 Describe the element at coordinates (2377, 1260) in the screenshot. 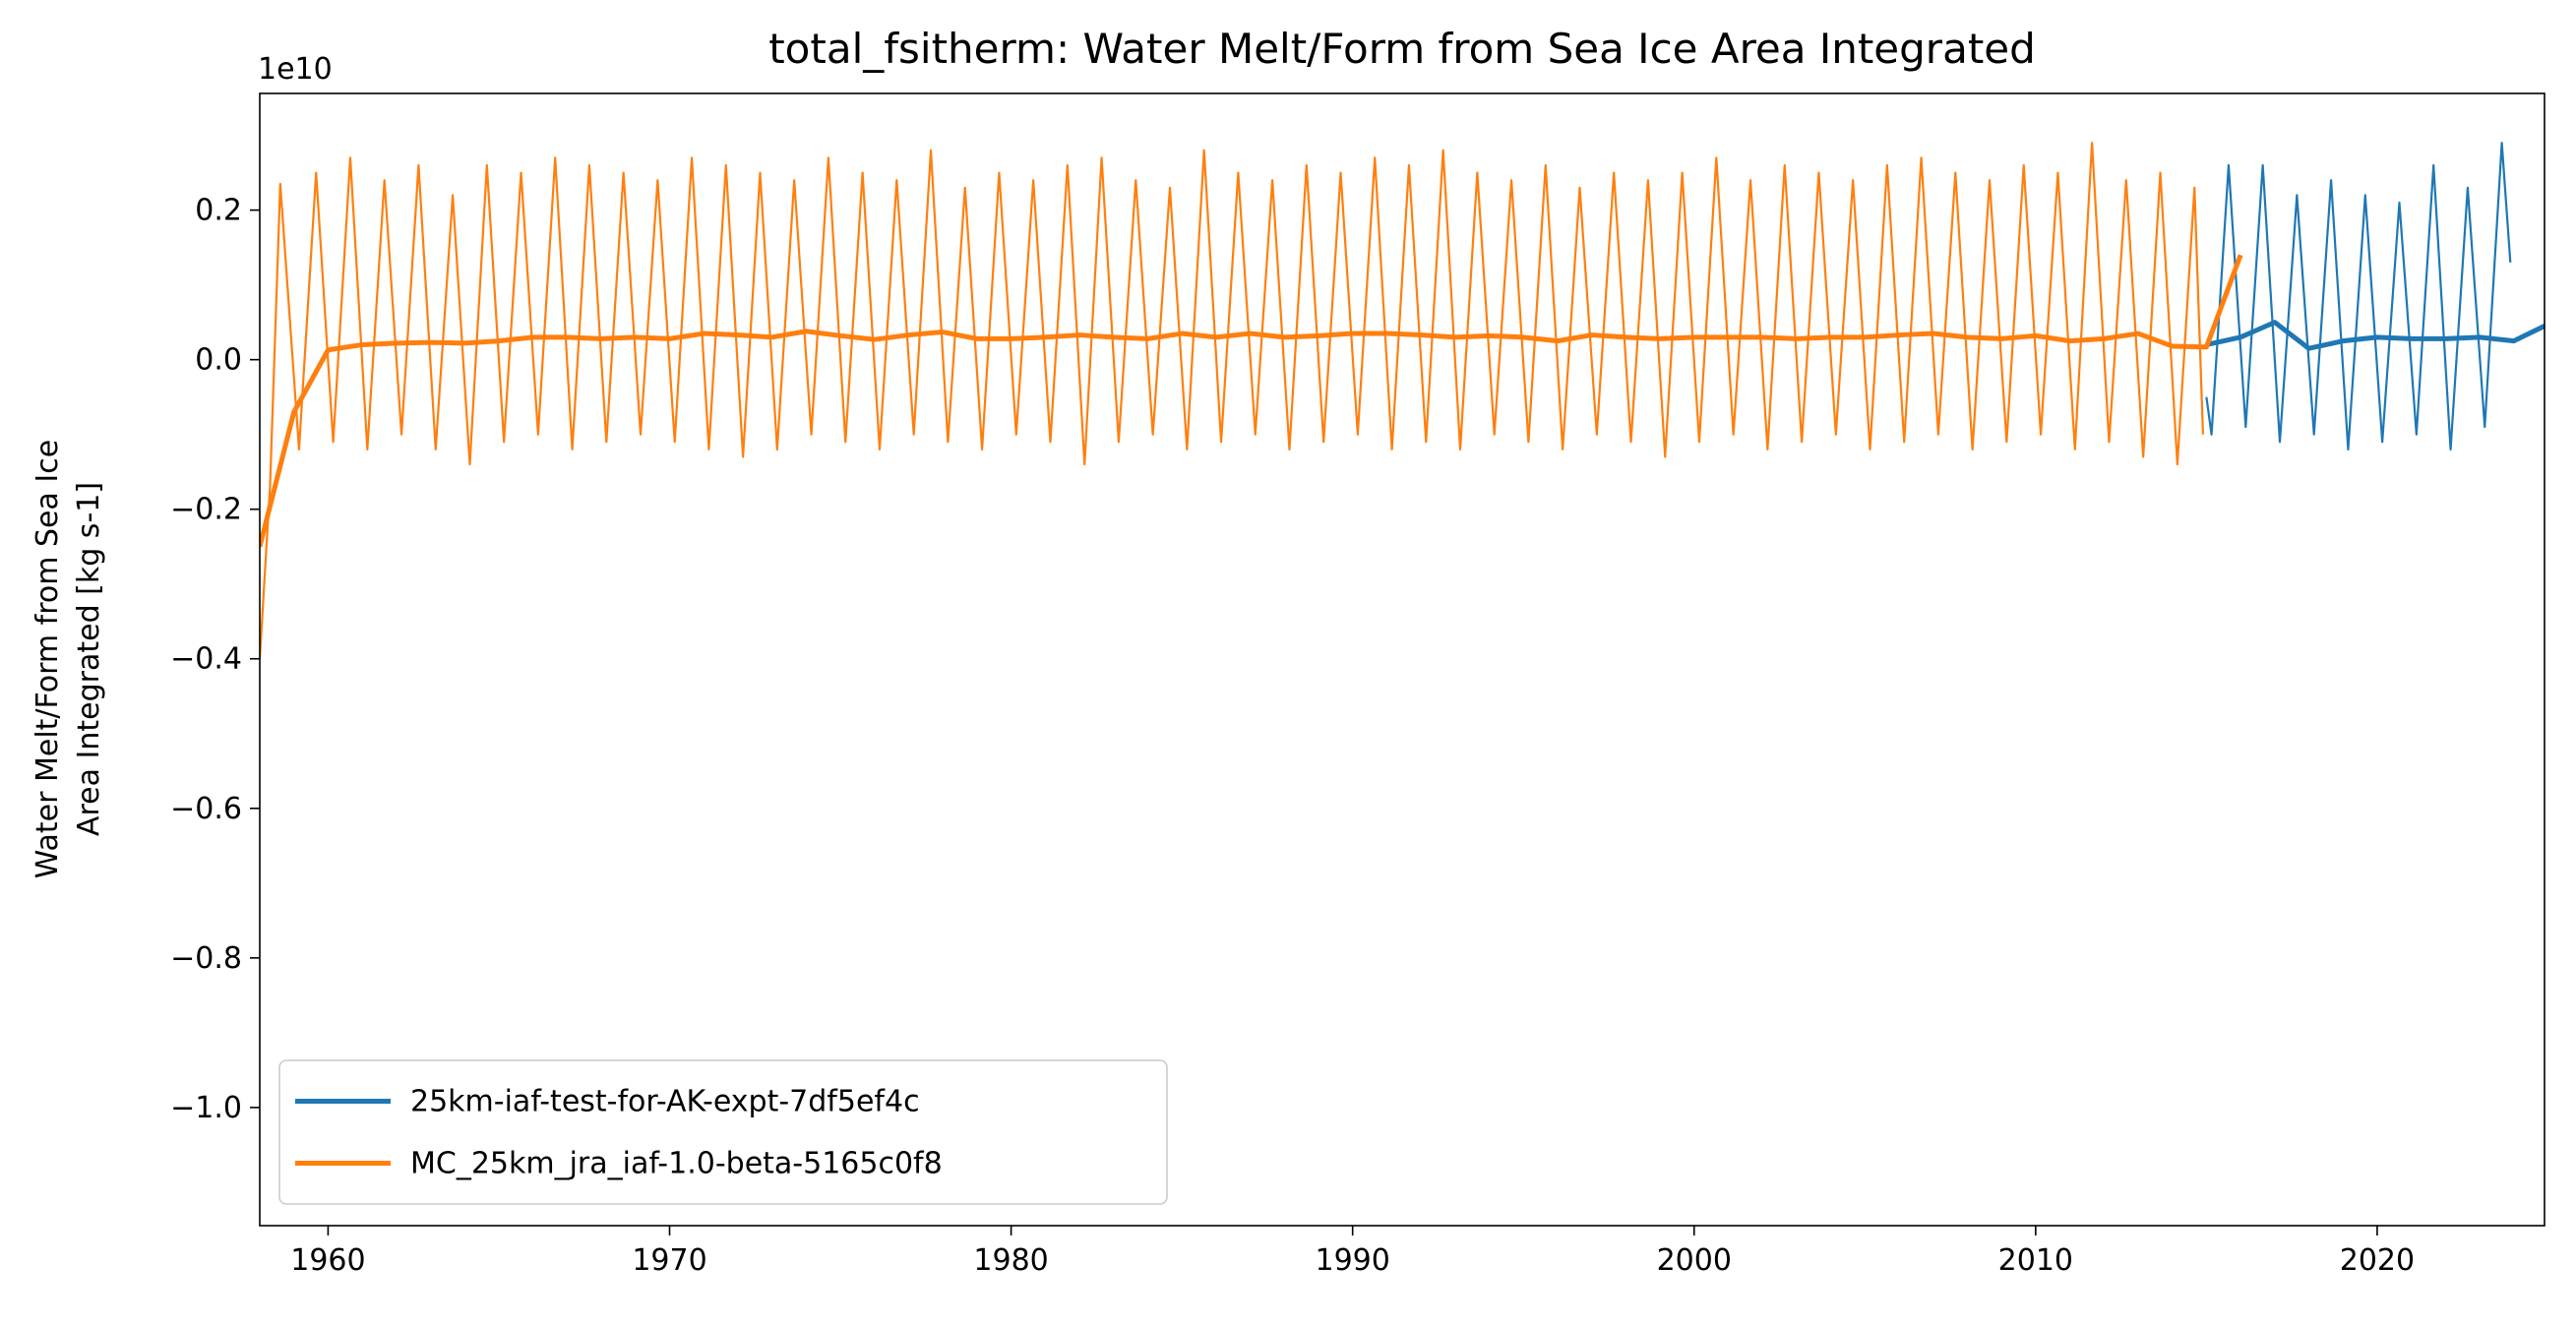

I see `x-tick-label: 2020` at that location.